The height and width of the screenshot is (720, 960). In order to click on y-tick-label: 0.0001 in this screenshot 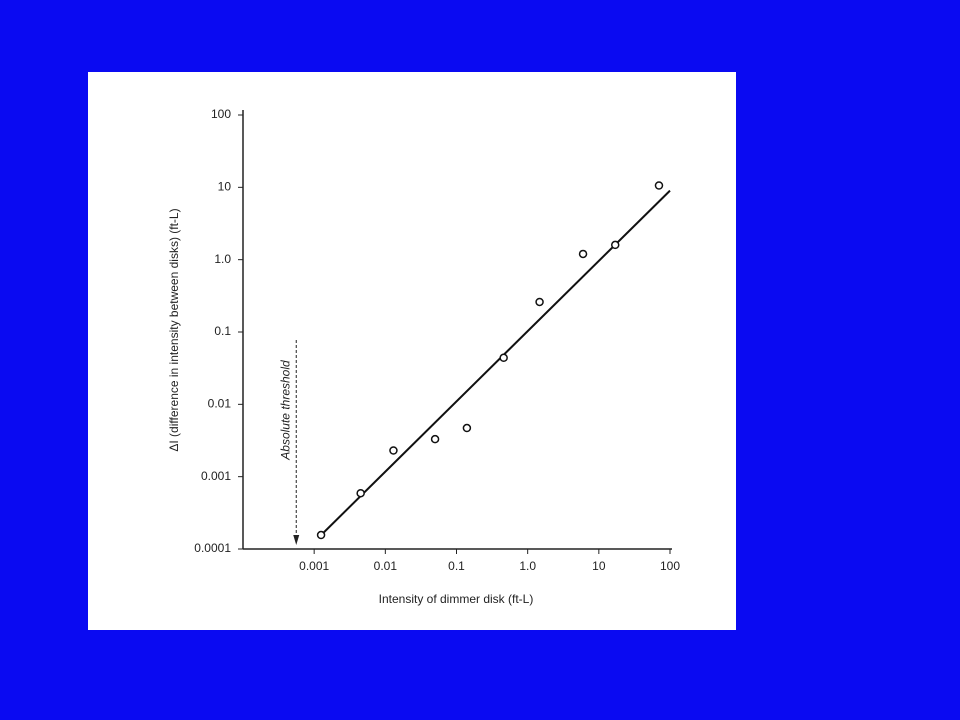, I will do `click(212, 548)`.